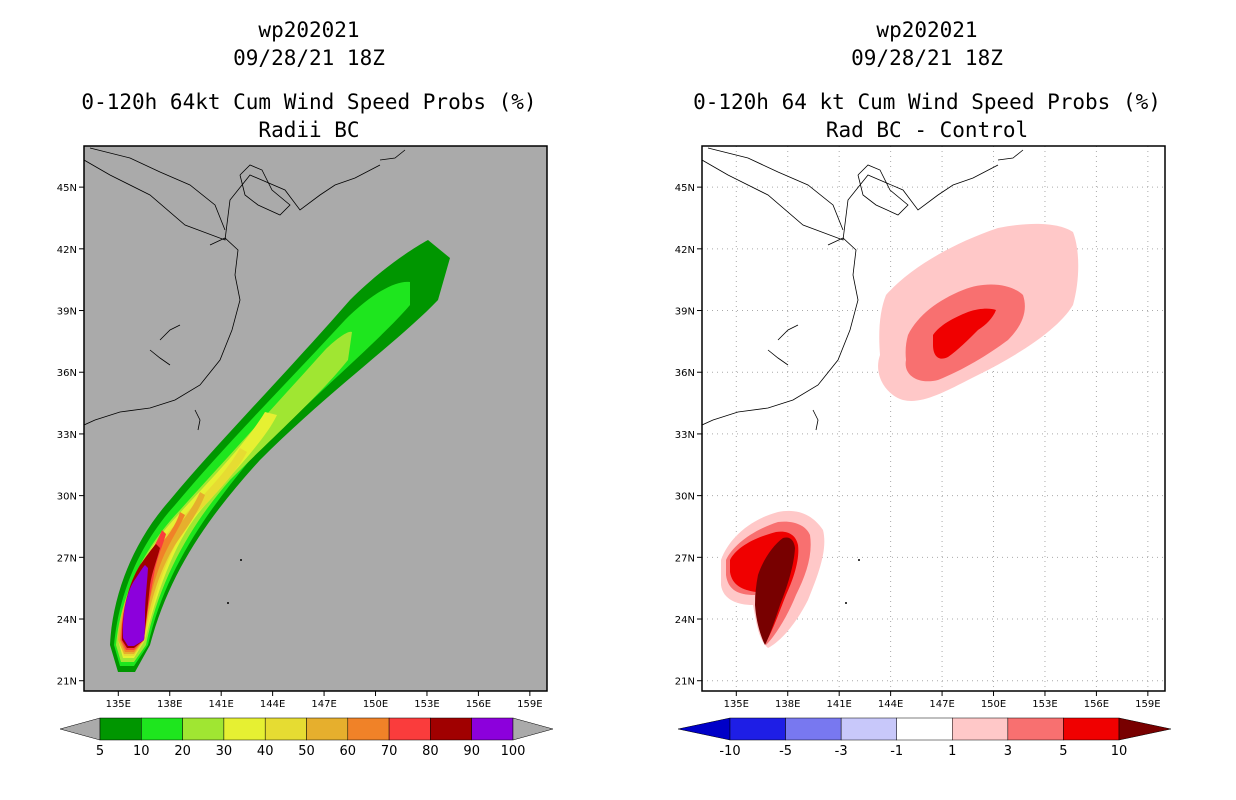 This screenshot has width=1236, height=800. Describe the element at coordinates (306, 751) in the screenshot. I see `colorbar-label: 50` at that location.